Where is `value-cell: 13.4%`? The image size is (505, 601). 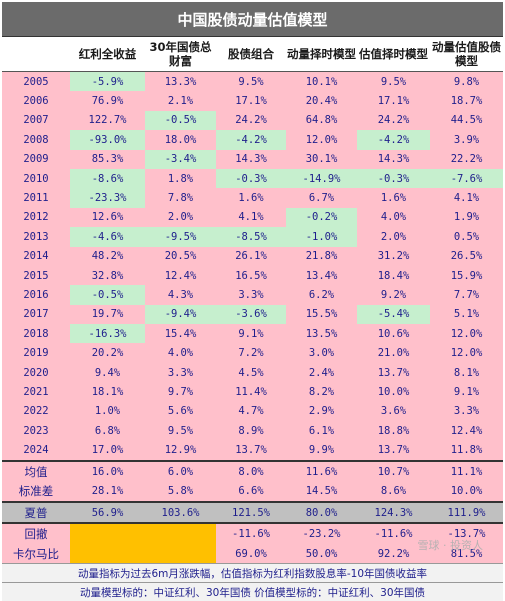
value-cell: 13.4% is located at coordinates (321, 275).